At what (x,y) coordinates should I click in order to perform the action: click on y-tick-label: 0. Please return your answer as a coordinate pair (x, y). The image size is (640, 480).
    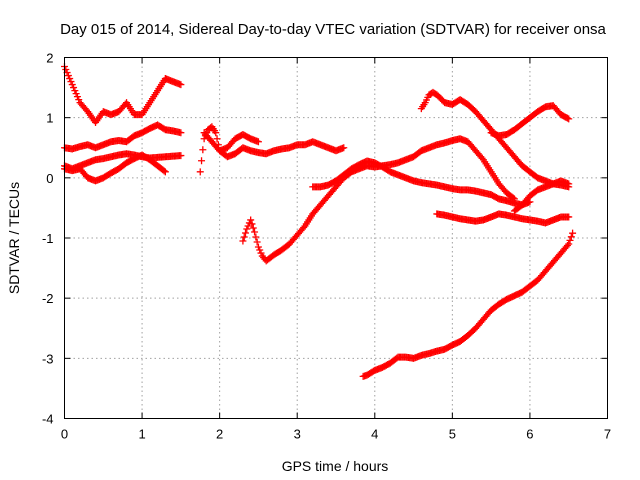
    Looking at the image, I should click on (49, 178).